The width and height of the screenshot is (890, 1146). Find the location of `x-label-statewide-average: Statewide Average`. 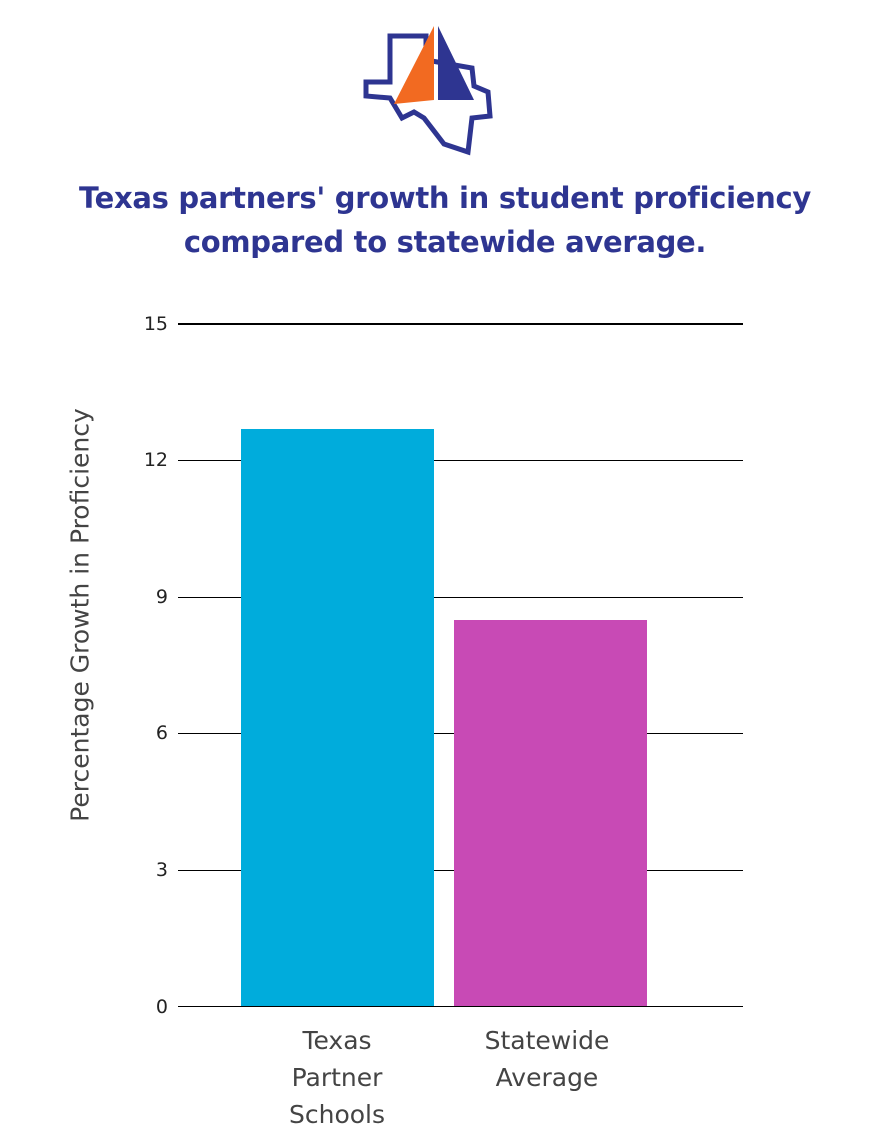

x-label-statewide-average: Statewide Average is located at coordinates (547, 1059).